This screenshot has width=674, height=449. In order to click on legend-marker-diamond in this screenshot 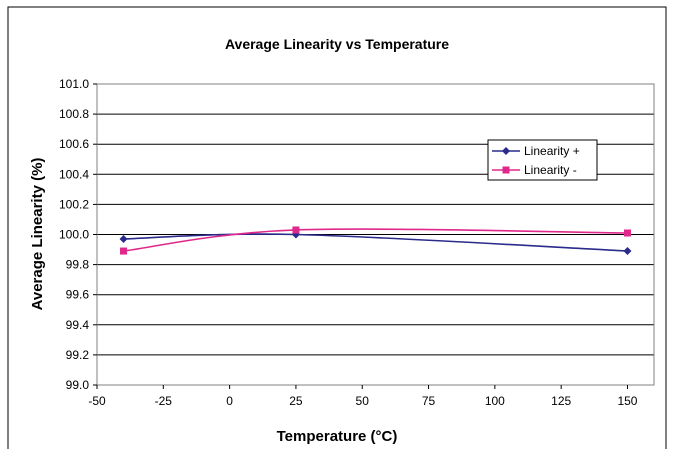, I will do `click(506, 151)`.